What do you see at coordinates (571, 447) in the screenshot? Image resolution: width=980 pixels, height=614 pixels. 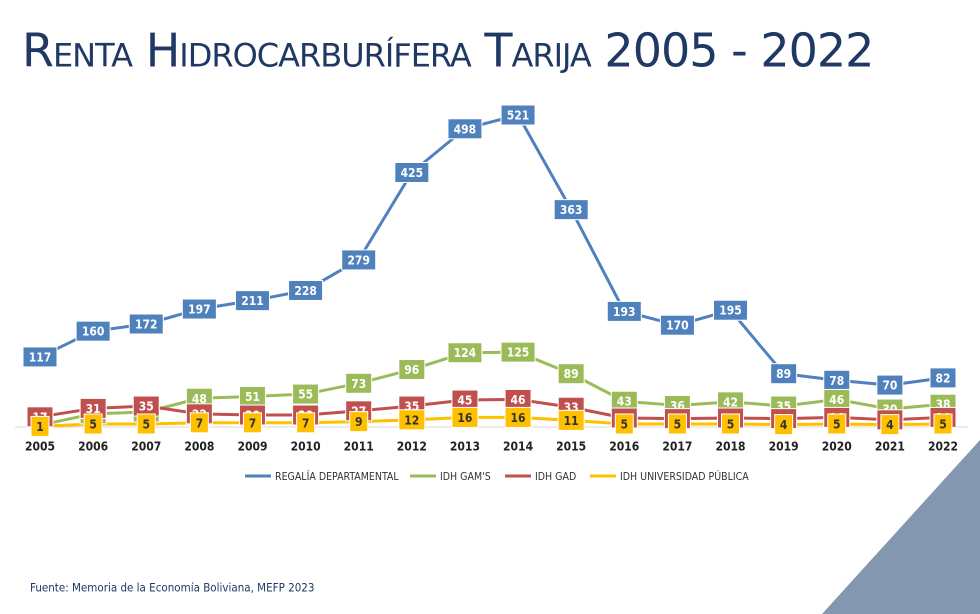 I see `x-tick-label: 2015` at bounding box center [571, 447].